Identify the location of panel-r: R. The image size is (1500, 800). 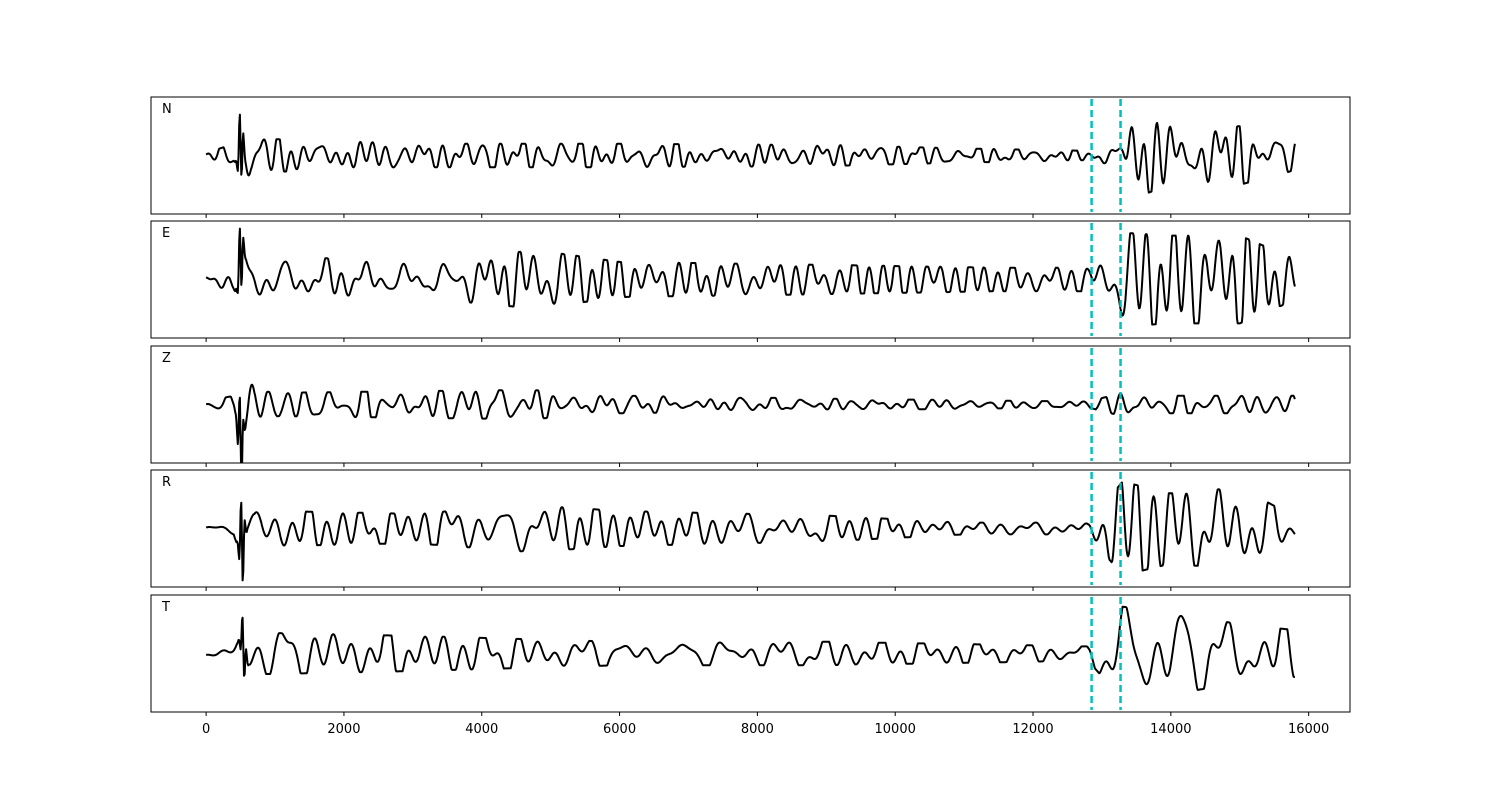
(750, 530).